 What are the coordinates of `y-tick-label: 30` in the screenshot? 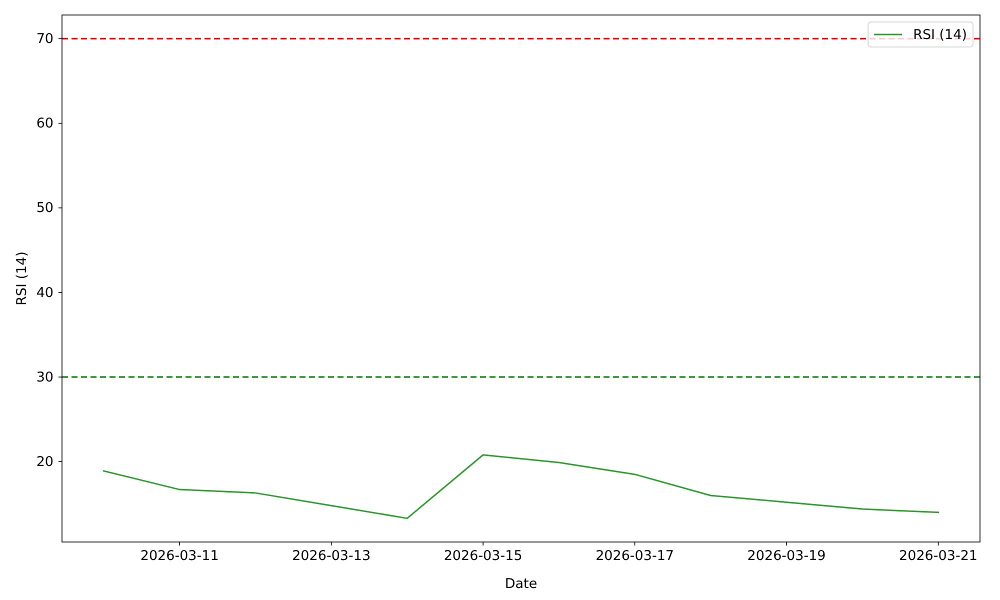 It's located at (45, 377).